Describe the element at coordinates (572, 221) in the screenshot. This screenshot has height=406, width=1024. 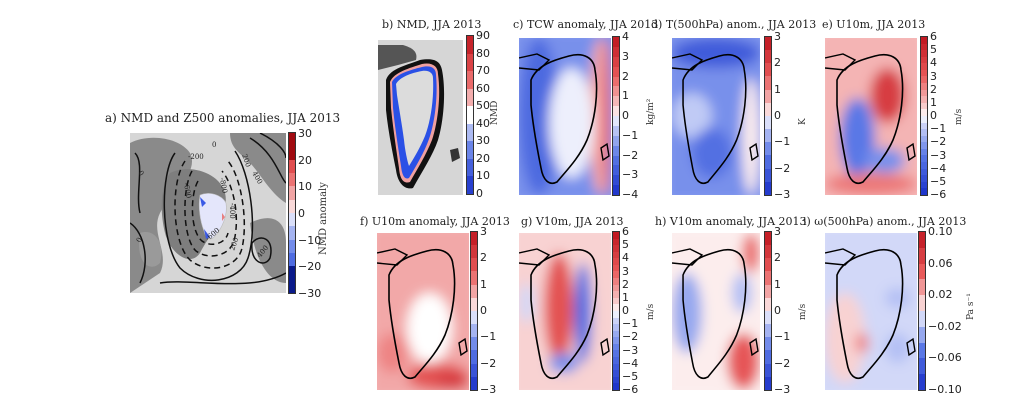
I see `panel-g-title: g) V10m, JJA 2013` at that location.